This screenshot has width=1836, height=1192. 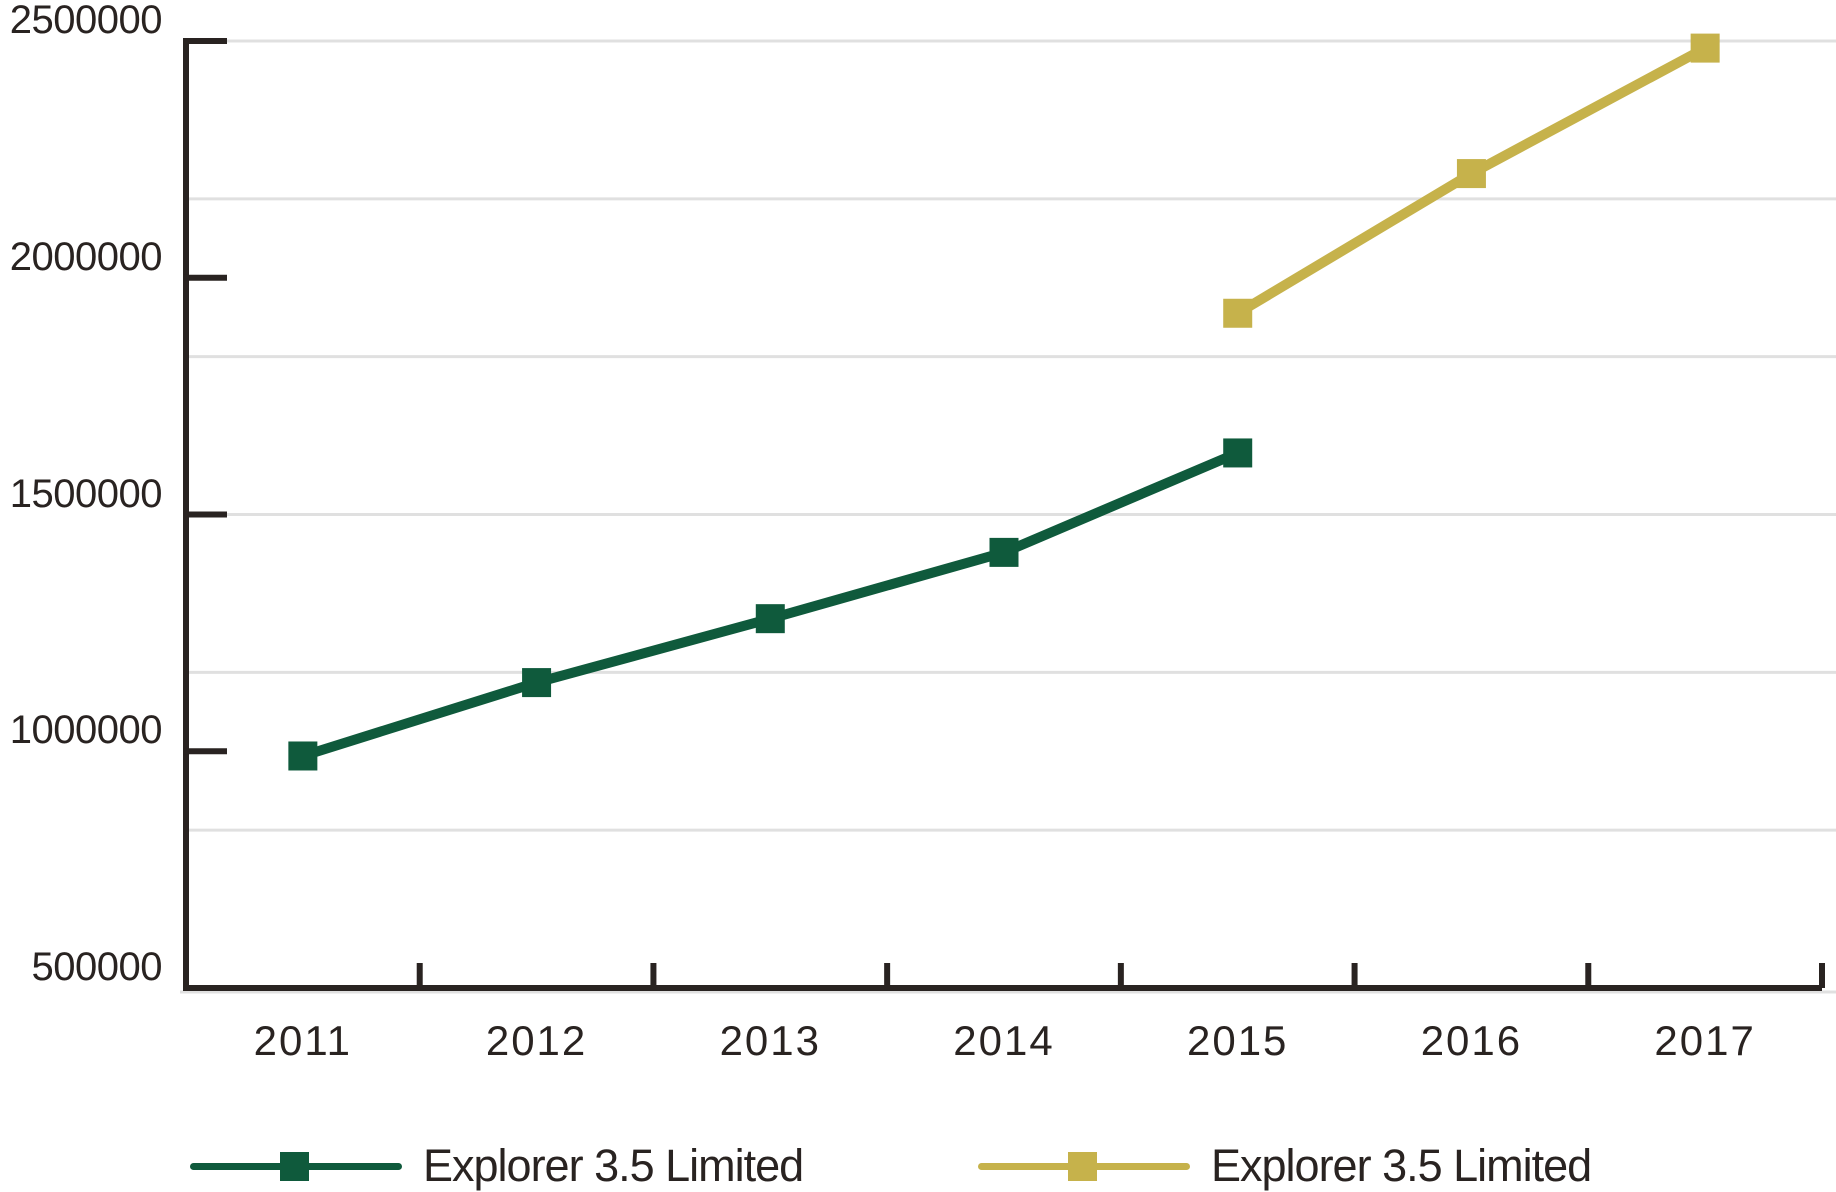 I want to click on x-tick-label: 2017, so click(x=1705, y=1040).